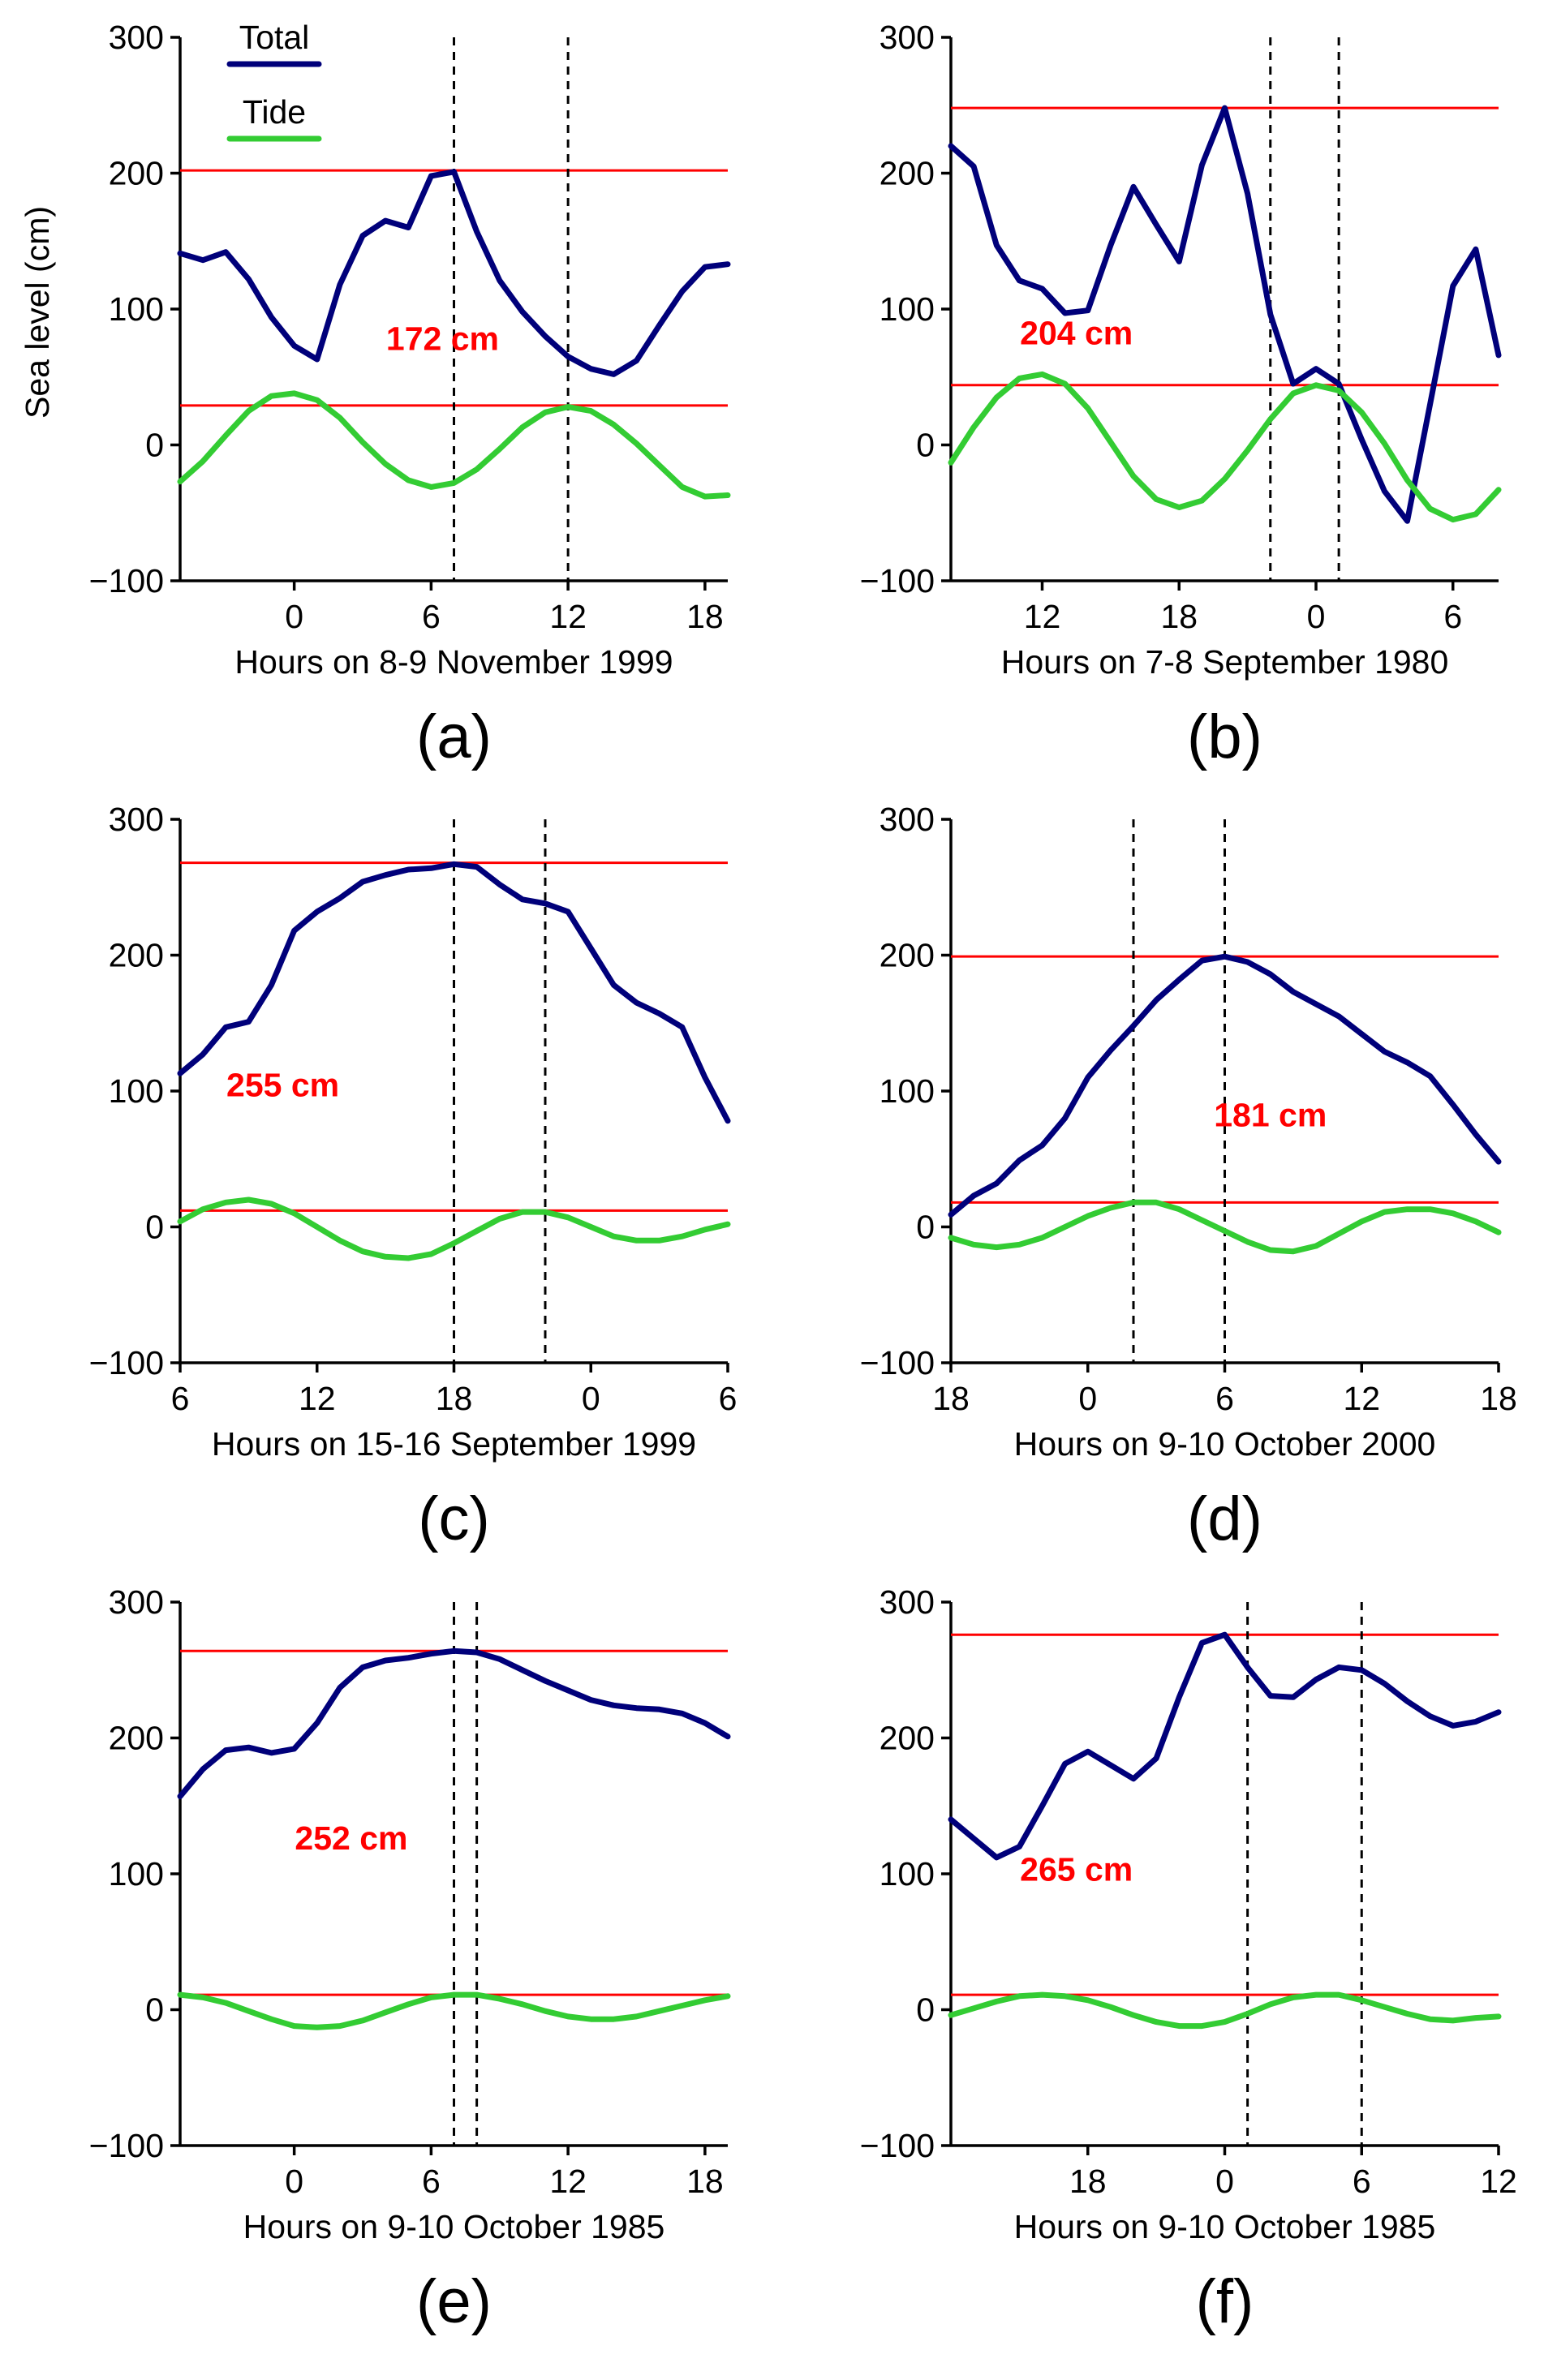  Describe the element at coordinates (925, 445) in the screenshot. I see `y-tick-label-b: 0` at that location.